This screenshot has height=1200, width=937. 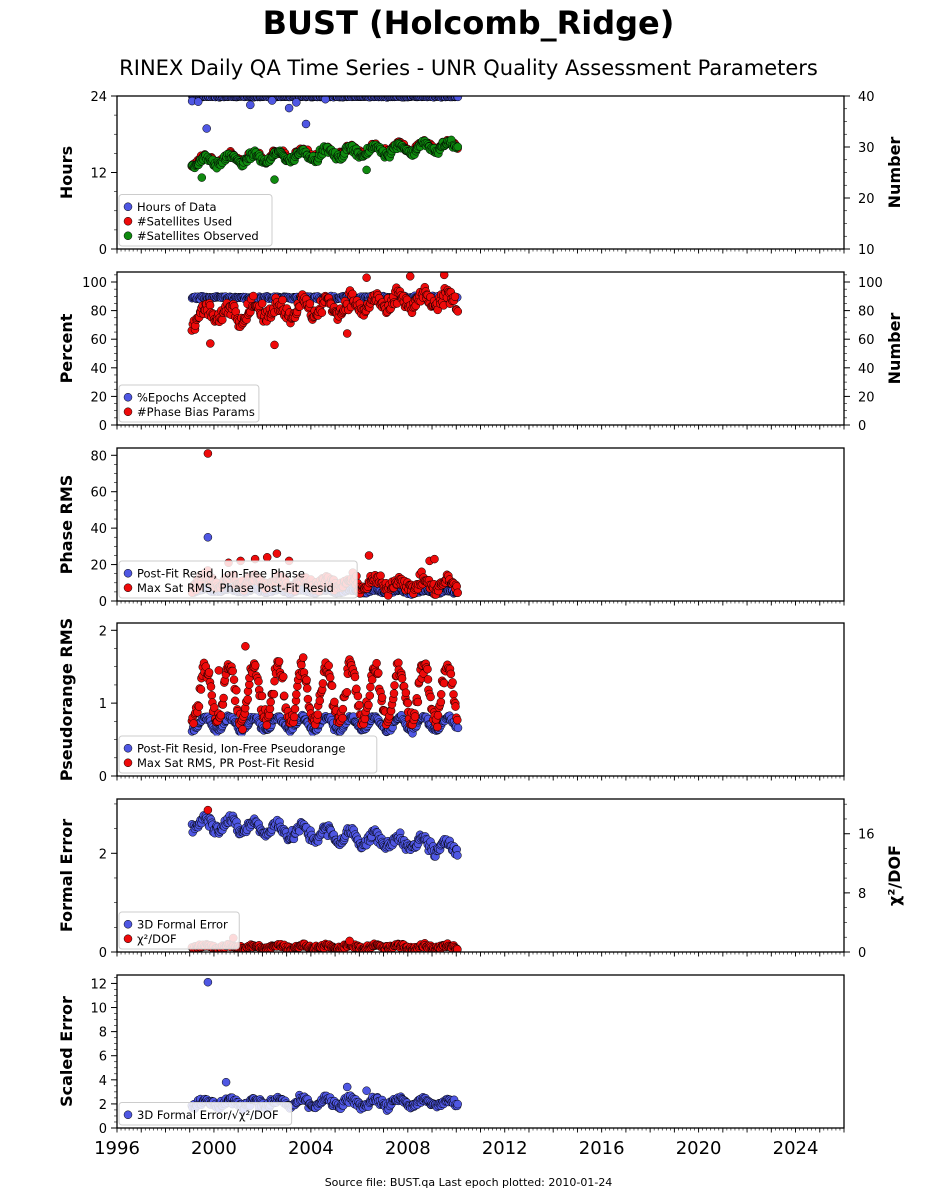 What do you see at coordinates (189, 403) in the screenshot?
I see `legend: %Epochs Accepted#Phase Bias Params` at bounding box center [189, 403].